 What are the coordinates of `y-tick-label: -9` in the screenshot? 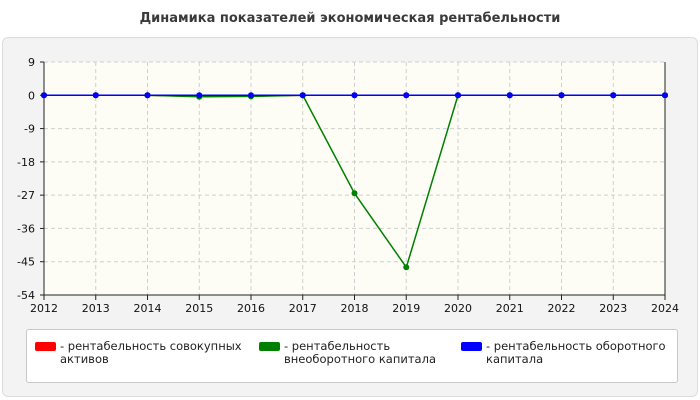 It's located at (29, 129).